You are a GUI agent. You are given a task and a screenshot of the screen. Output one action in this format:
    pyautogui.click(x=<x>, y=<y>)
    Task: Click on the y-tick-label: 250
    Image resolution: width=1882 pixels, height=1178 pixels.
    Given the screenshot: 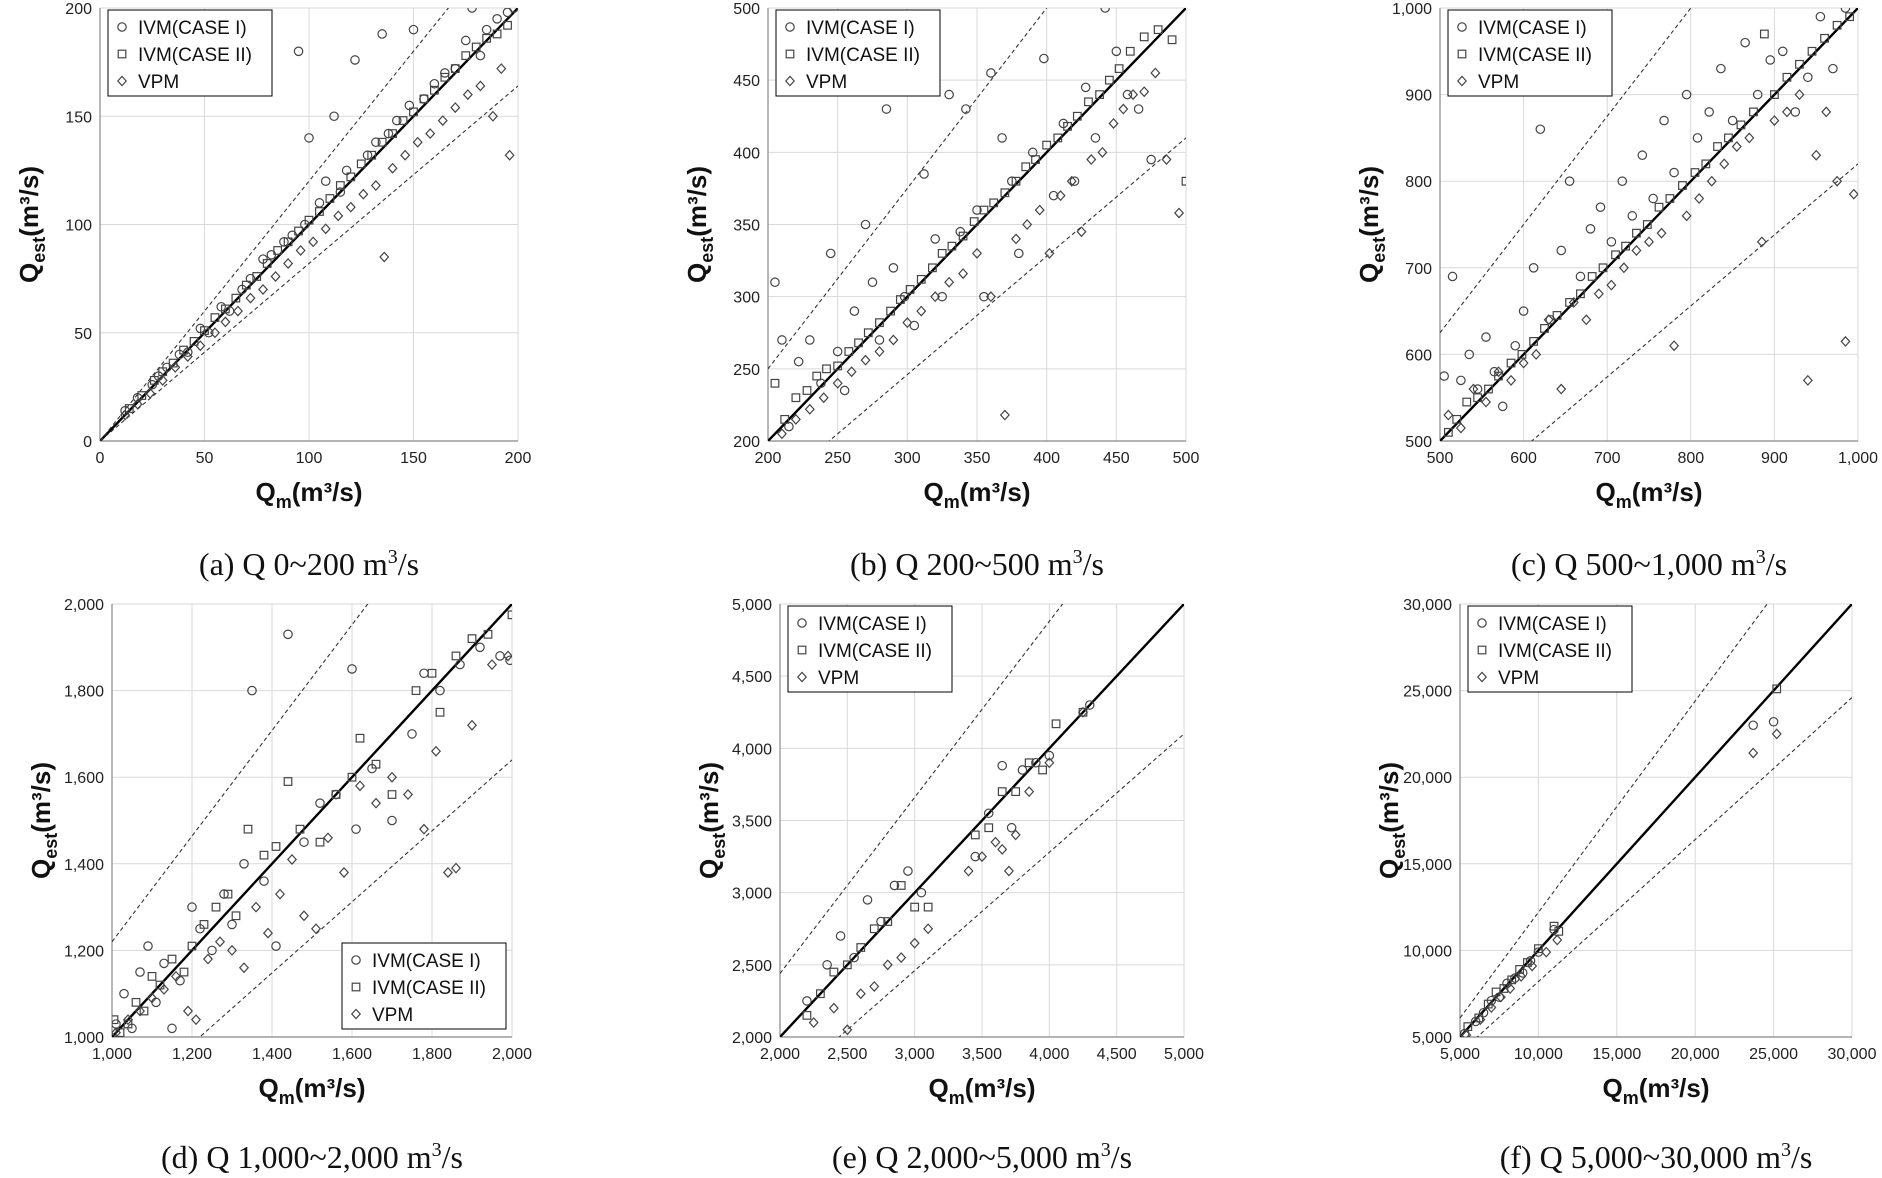 What is the action you would take?
    pyautogui.click(x=746, y=370)
    